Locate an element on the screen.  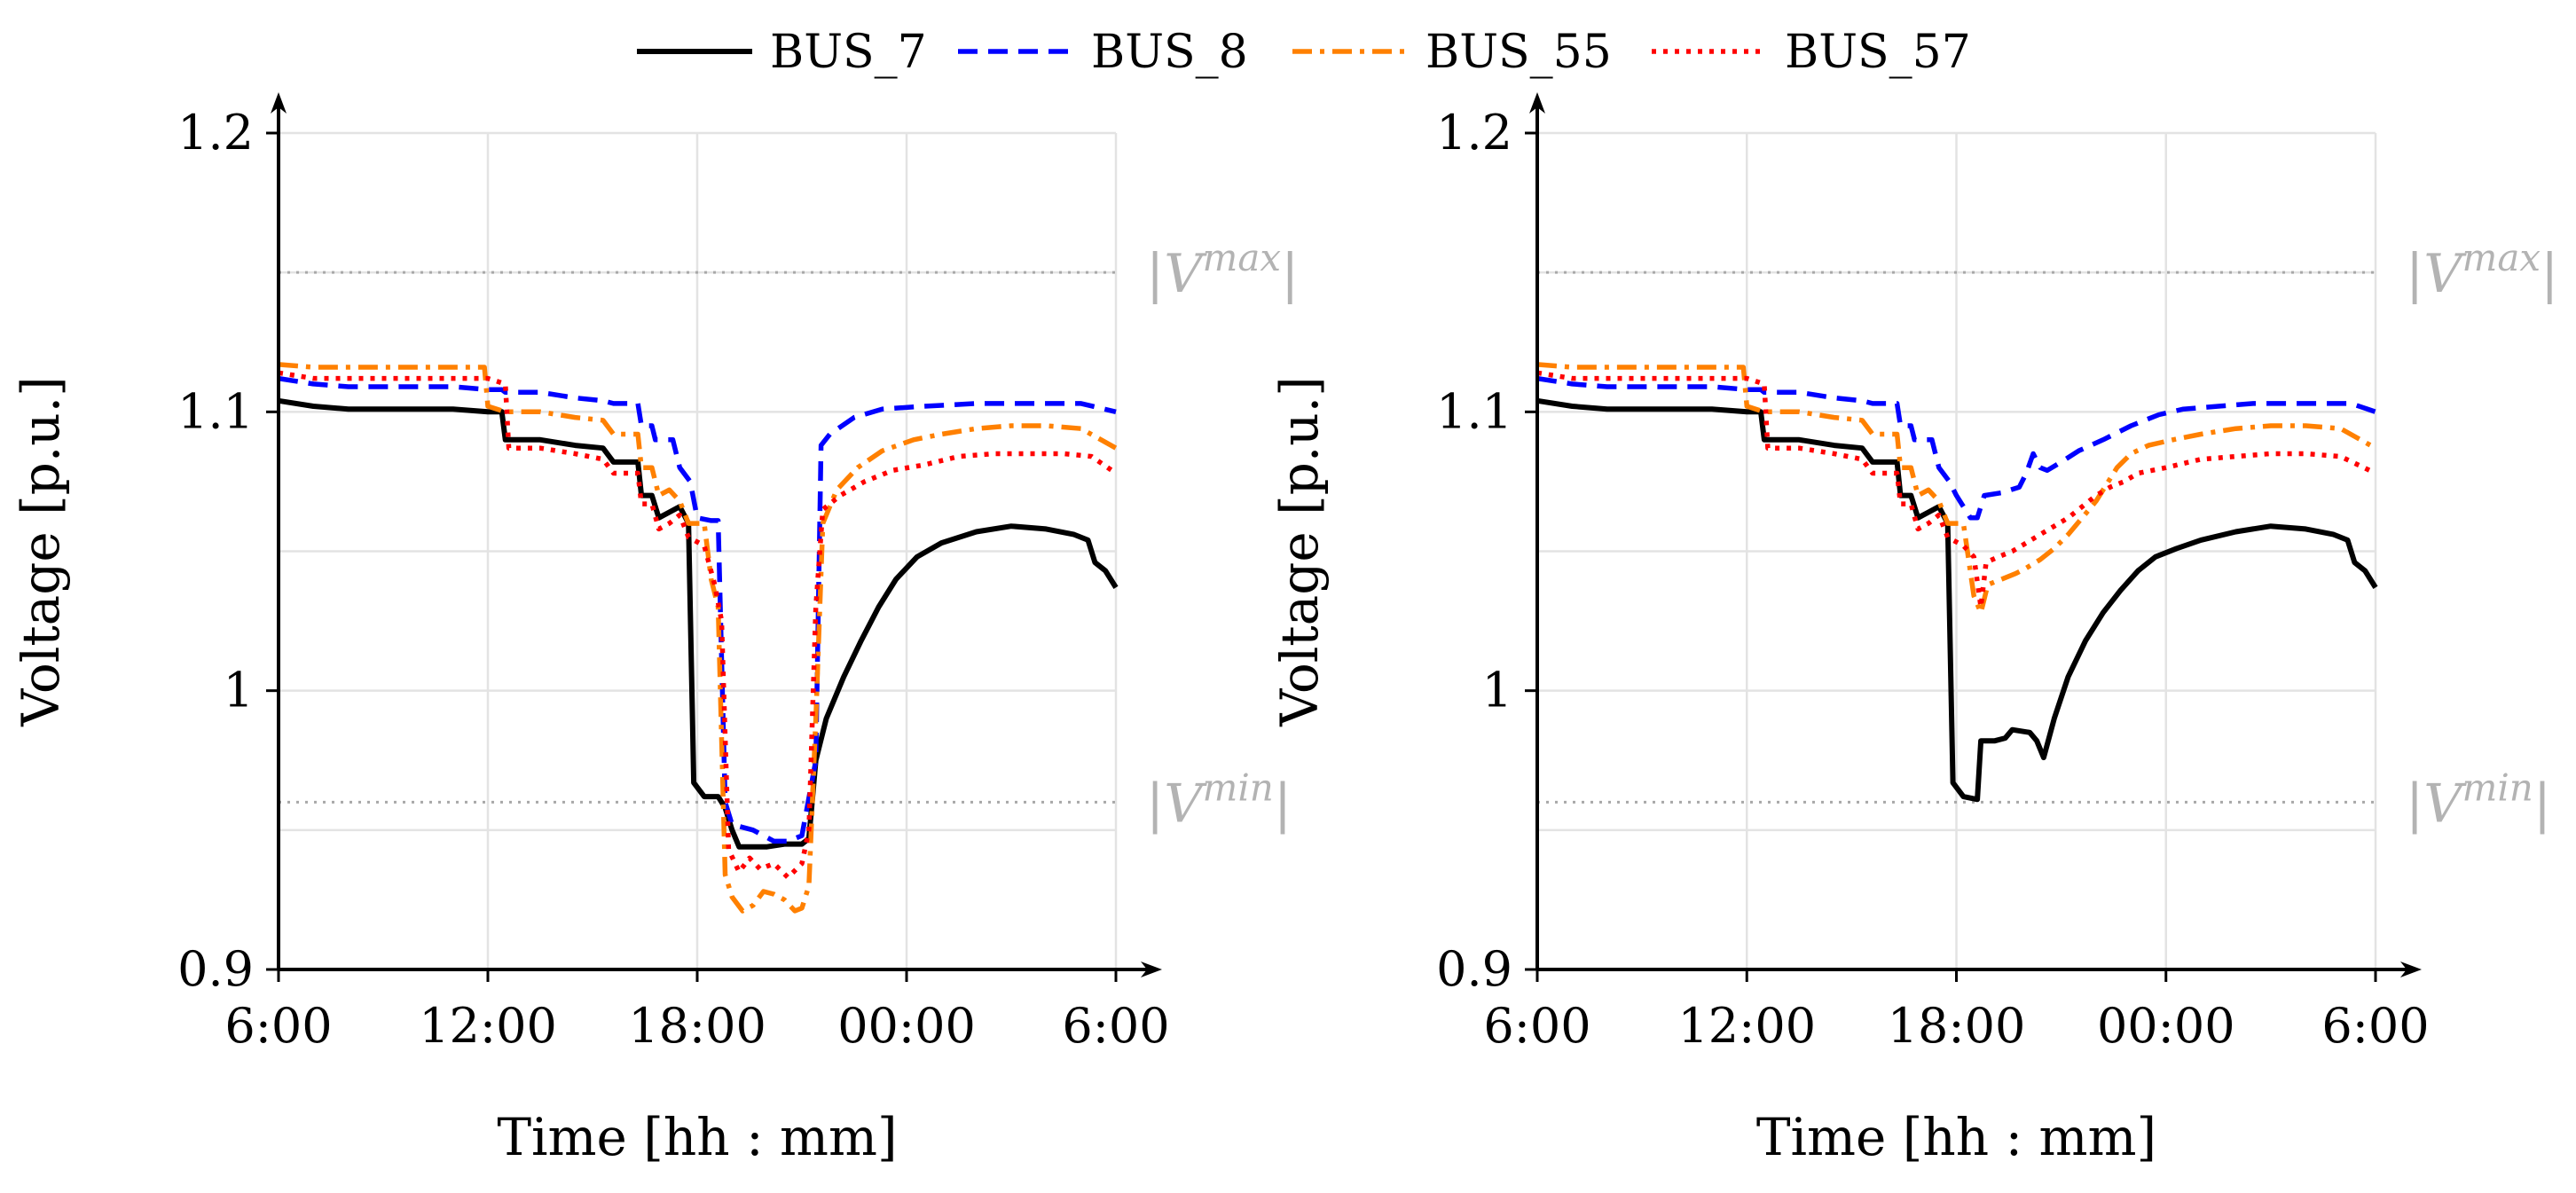
legend: BUS_7 BUS_8 BUS_55 BUS_57 is located at coordinates (1304, 52).